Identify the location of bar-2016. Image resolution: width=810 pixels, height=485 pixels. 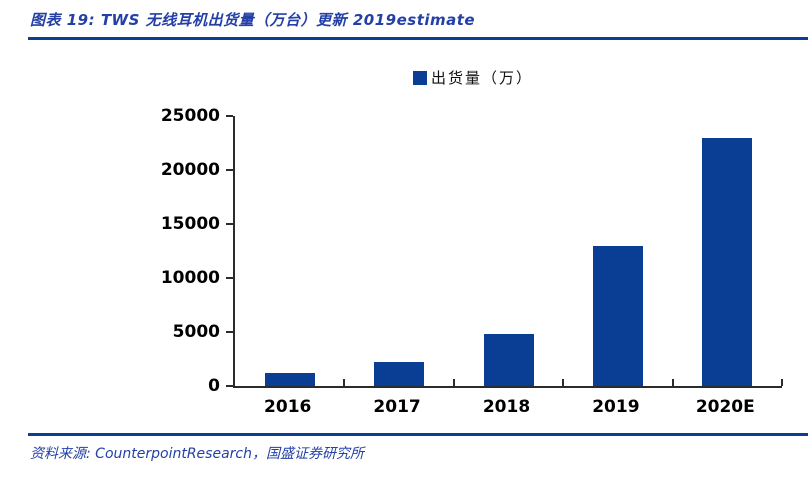
(289, 379).